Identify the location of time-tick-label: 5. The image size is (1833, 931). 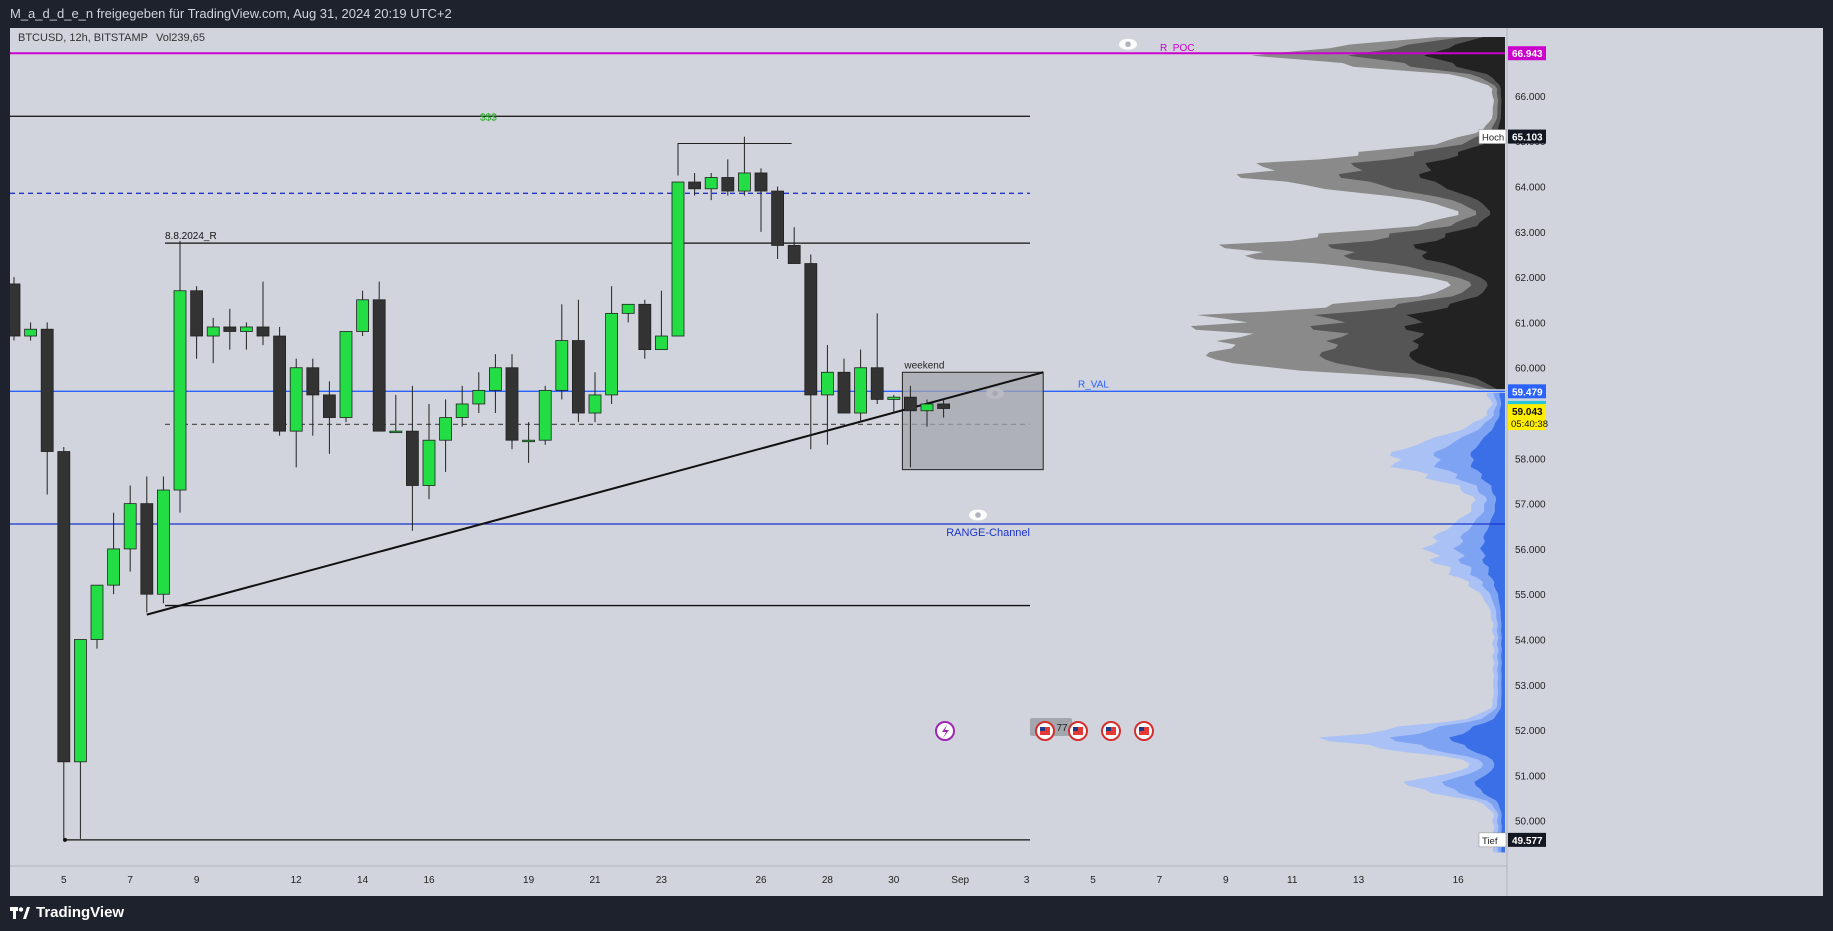
(64, 880).